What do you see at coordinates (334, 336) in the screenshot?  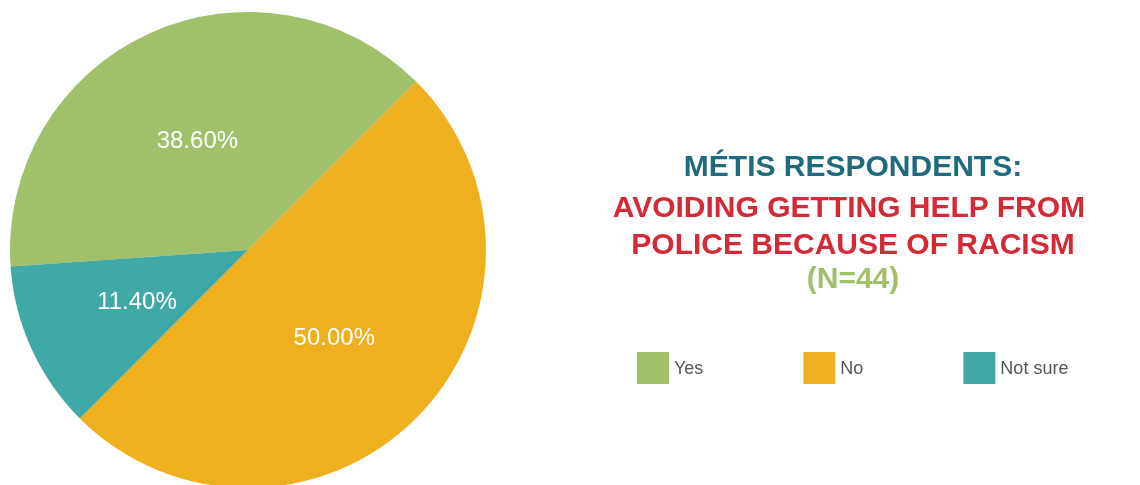 I see `data-label: 50.00%` at bounding box center [334, 336].